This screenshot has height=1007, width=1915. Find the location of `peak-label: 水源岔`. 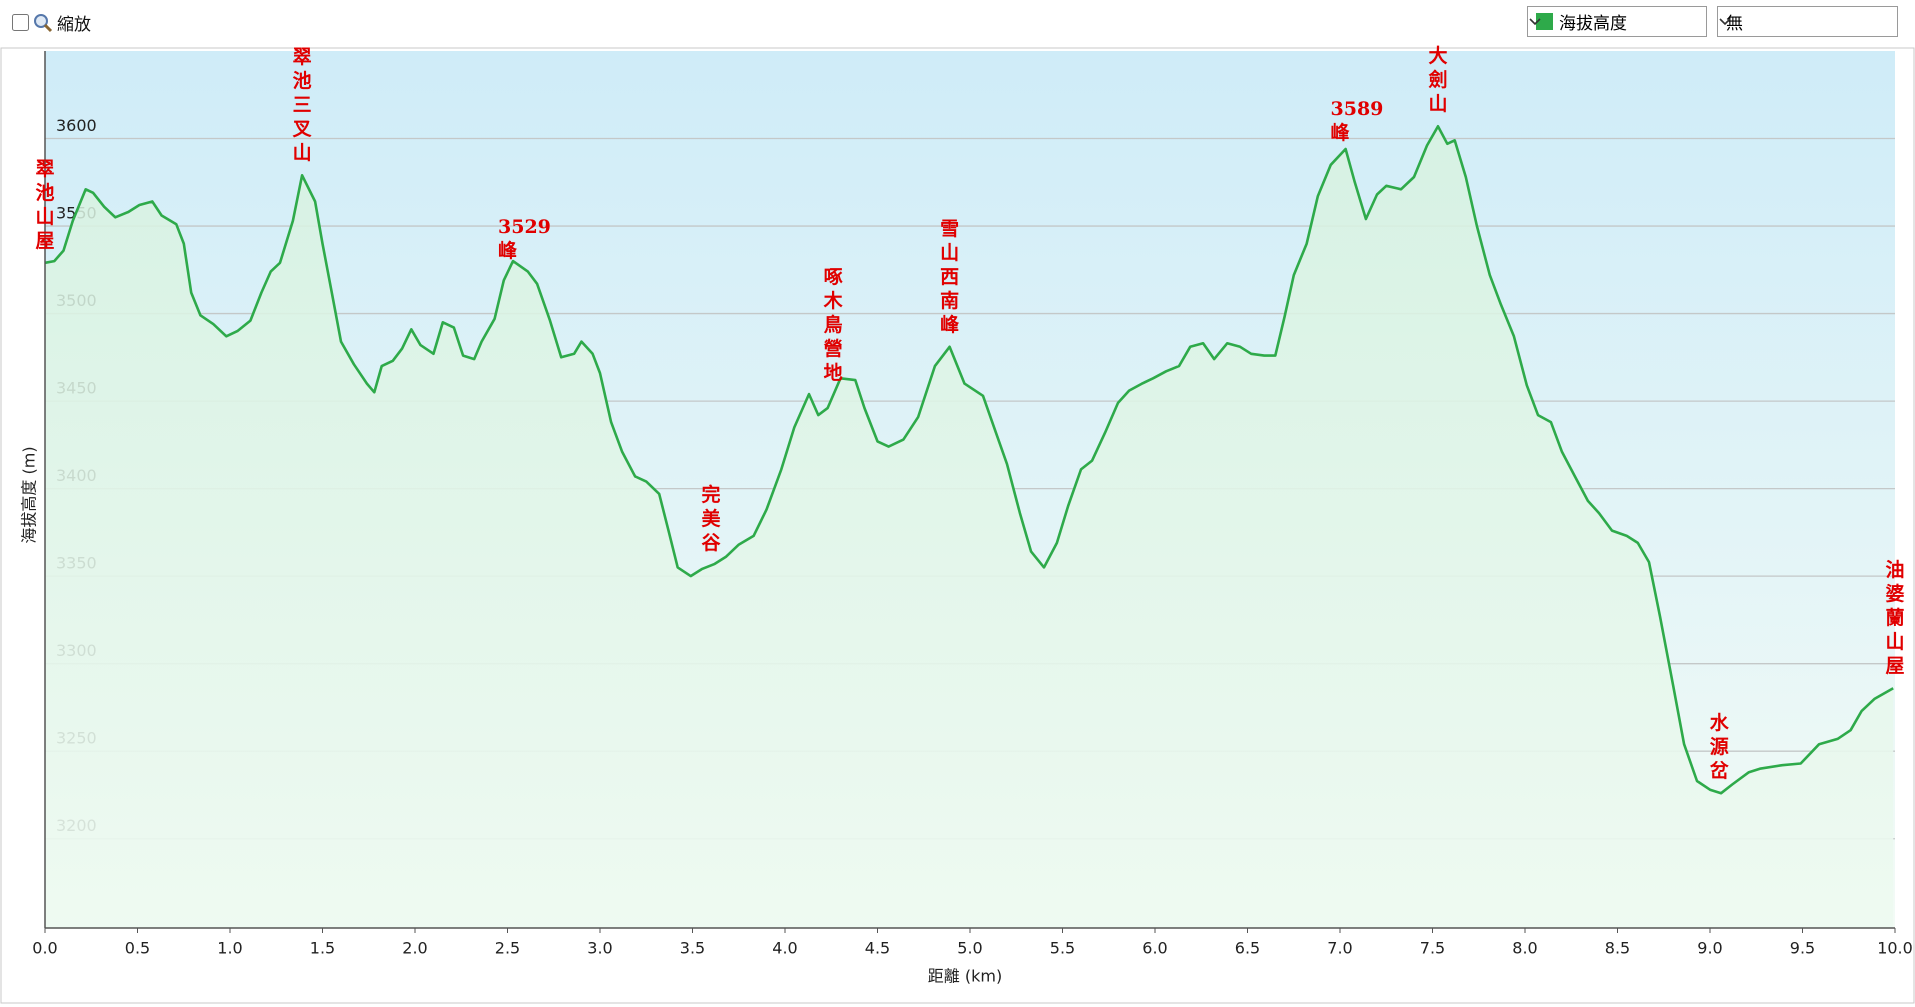

peak-label: 水源岔 is located at coordinates (1719, 746).